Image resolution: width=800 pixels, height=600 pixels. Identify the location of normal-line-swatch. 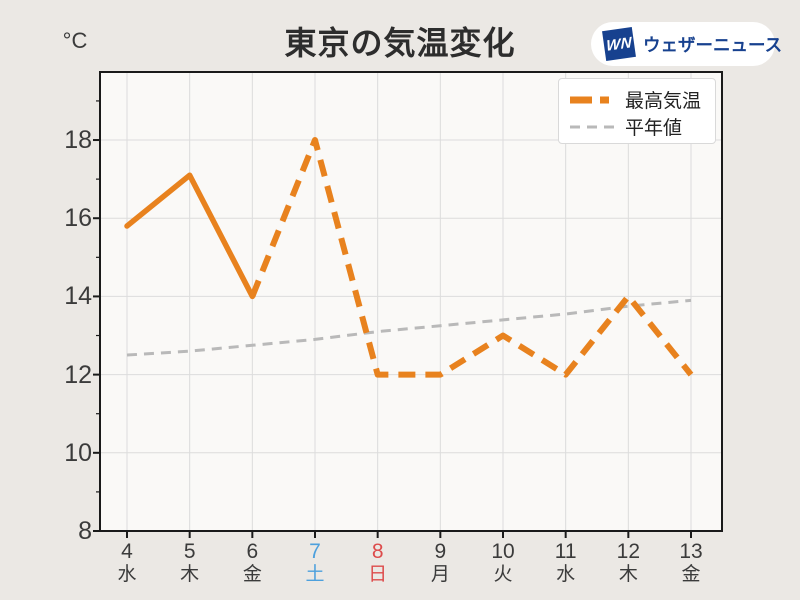
(592, 126).